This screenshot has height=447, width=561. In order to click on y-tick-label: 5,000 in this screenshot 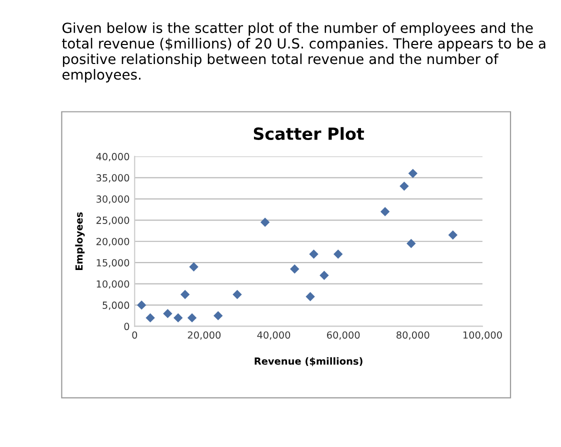, I will do `click(116, 306)`.